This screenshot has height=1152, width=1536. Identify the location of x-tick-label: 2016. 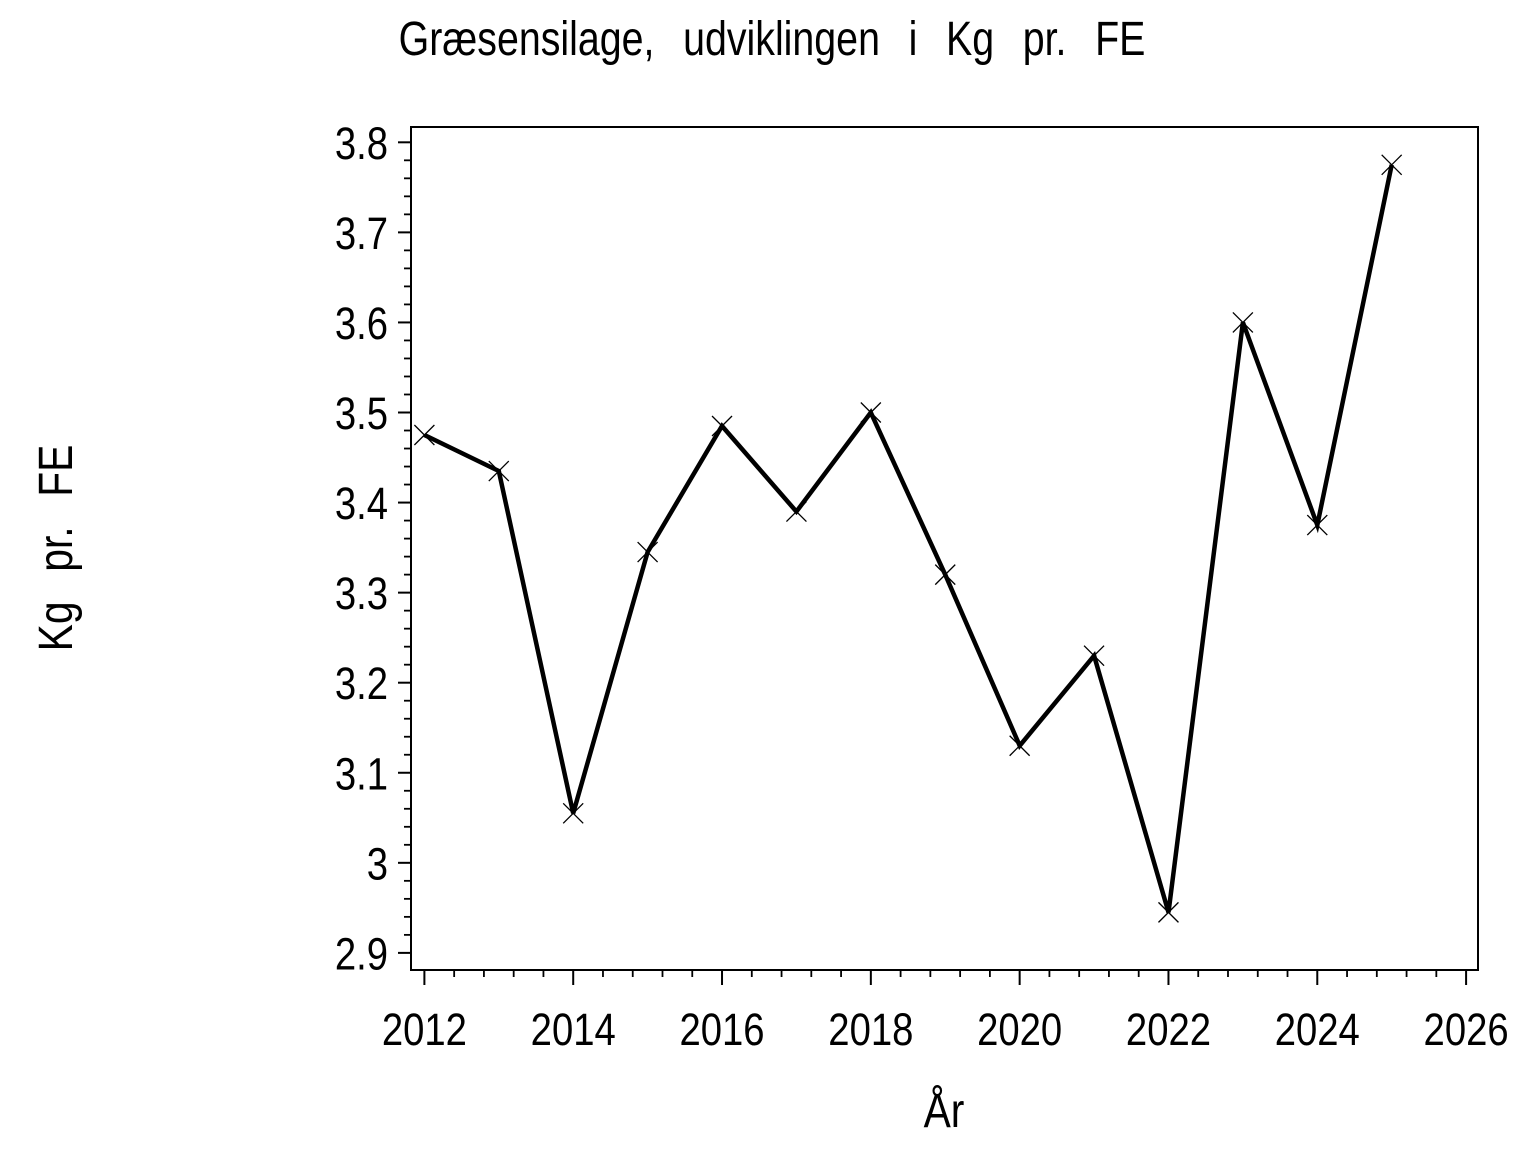
(721, 1029).